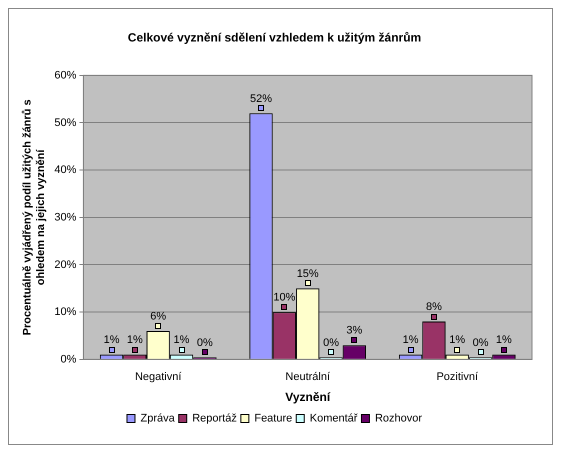 This screenshot has height=455, width=563. I want to click on y-tick-label: 30%, so click(65, 217).